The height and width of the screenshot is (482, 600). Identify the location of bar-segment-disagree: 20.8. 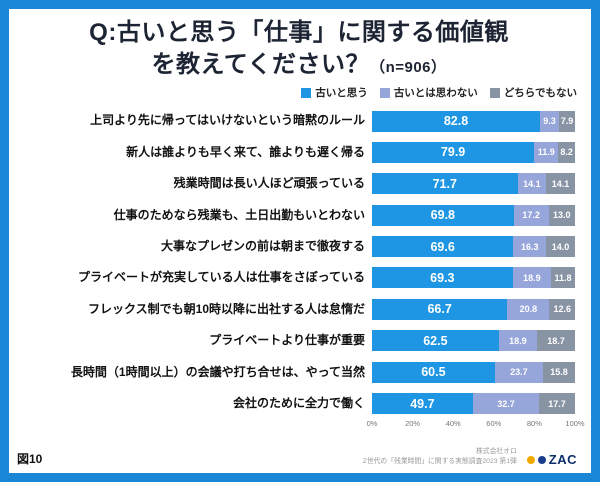
(528, 309).